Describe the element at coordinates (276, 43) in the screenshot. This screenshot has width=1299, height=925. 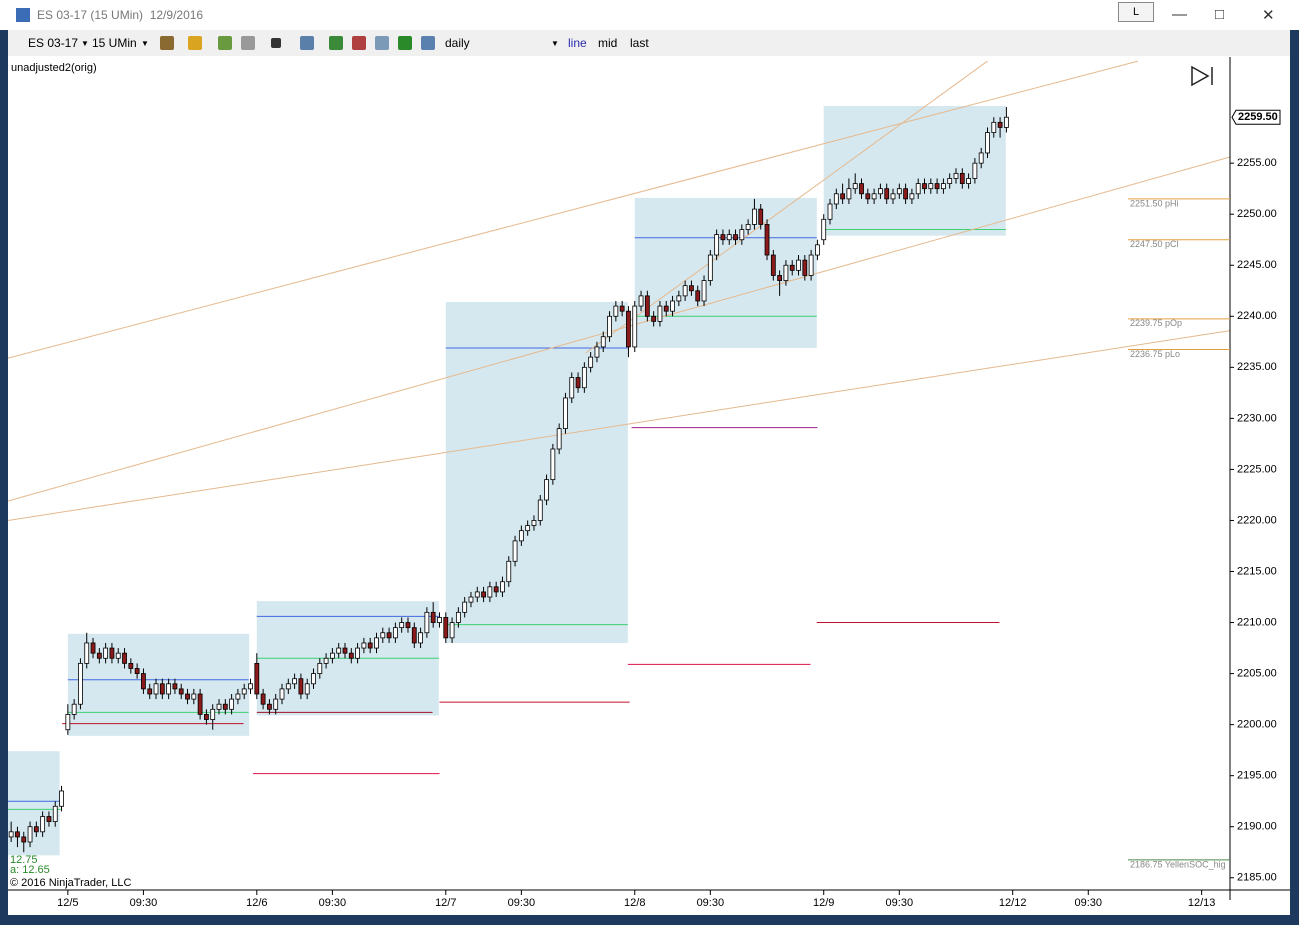
I see `crosshair-icon` at that location.